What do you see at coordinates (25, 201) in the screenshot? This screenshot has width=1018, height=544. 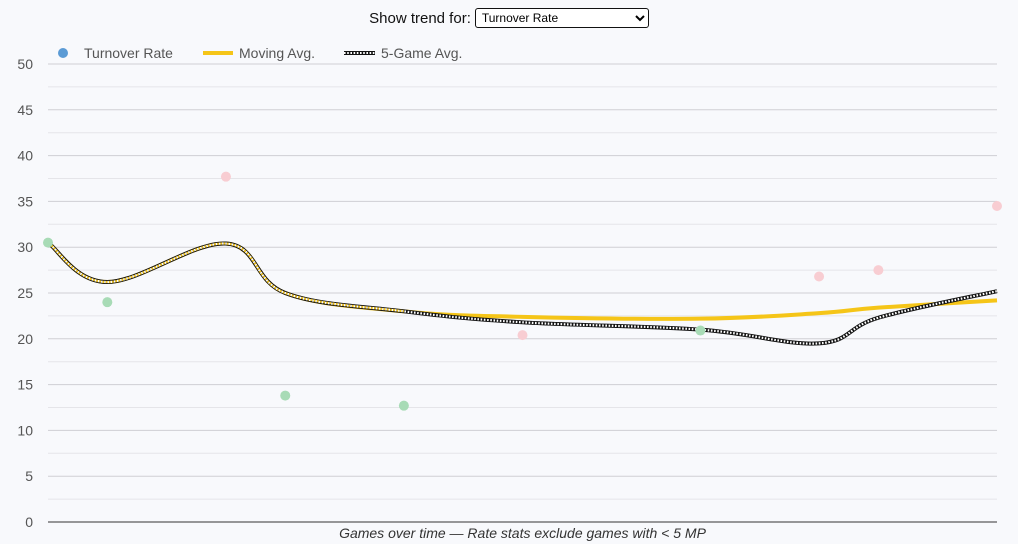 I see `y-tick-label: 35` at bounding box center [25, 201].